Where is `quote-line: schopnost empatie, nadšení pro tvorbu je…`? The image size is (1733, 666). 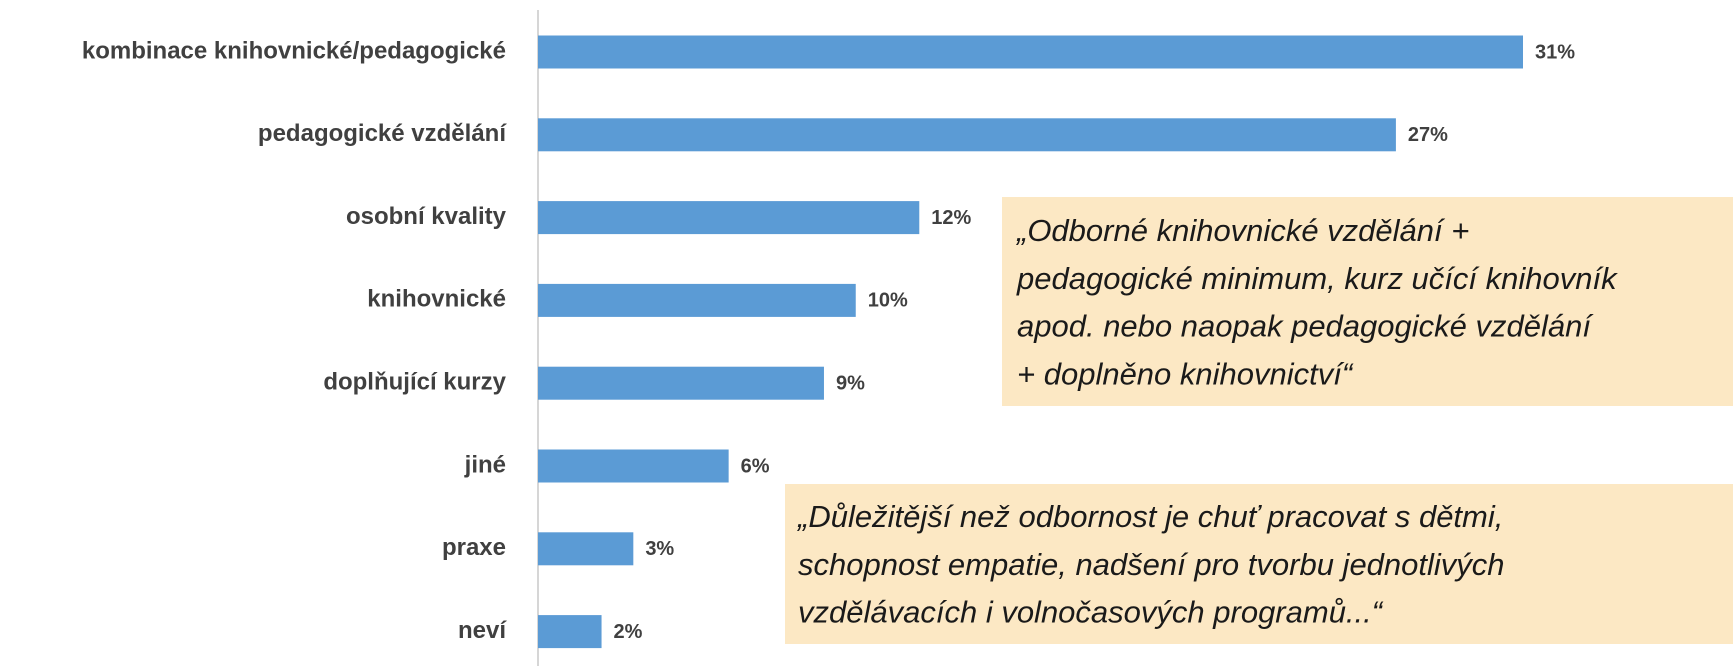 quote-line: schopnost empatie, nadšení pro tvorbu je… is located at coordinates (1151, 564).